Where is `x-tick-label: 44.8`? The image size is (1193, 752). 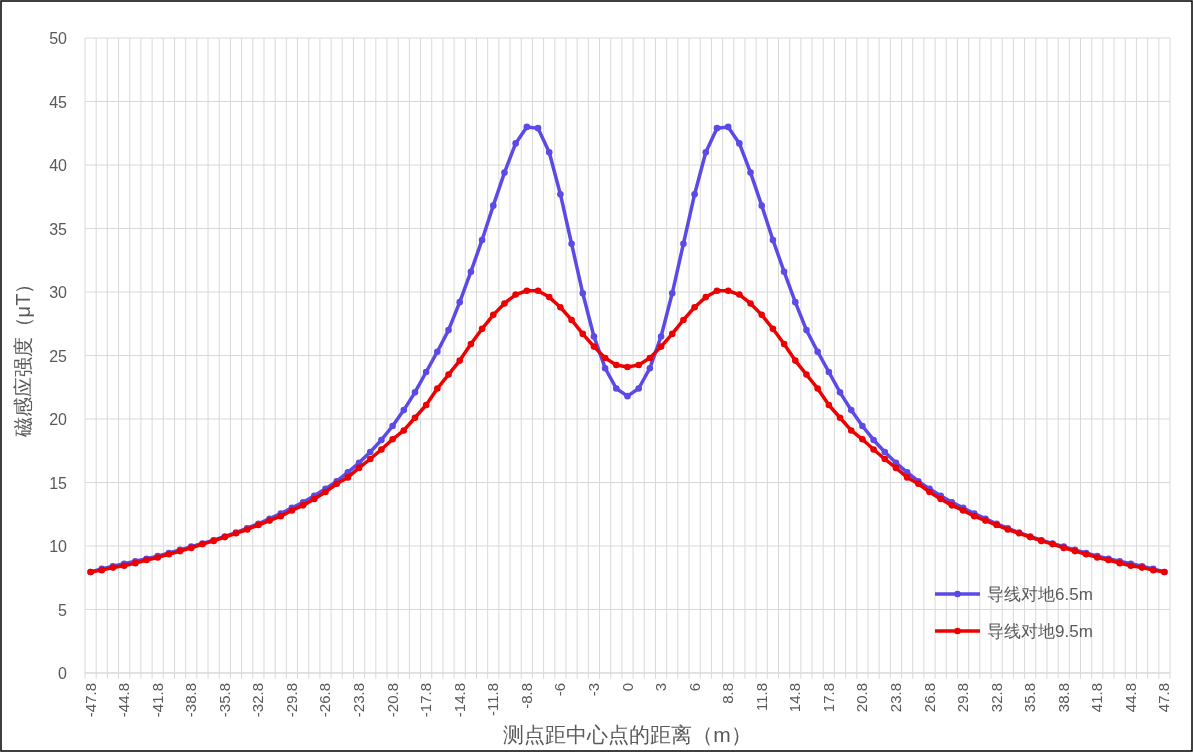
x-tick-label: 44.8 is located at coordinates (1130, 698).